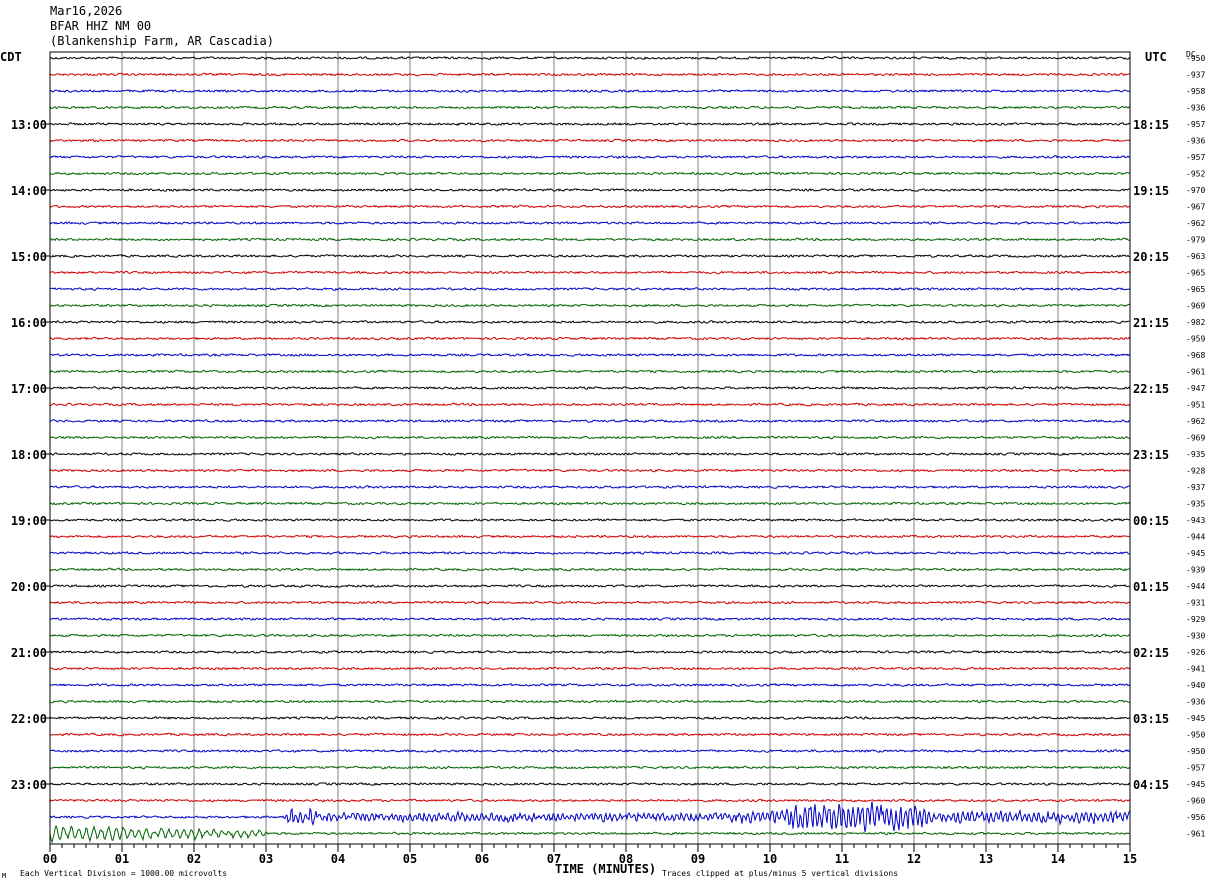 Image resolution: width=1210 pixels, height=886 pixels. Describe the element at coordinates (626, 859) in the screenshot. I see `x-tick-label: 08` at that location.